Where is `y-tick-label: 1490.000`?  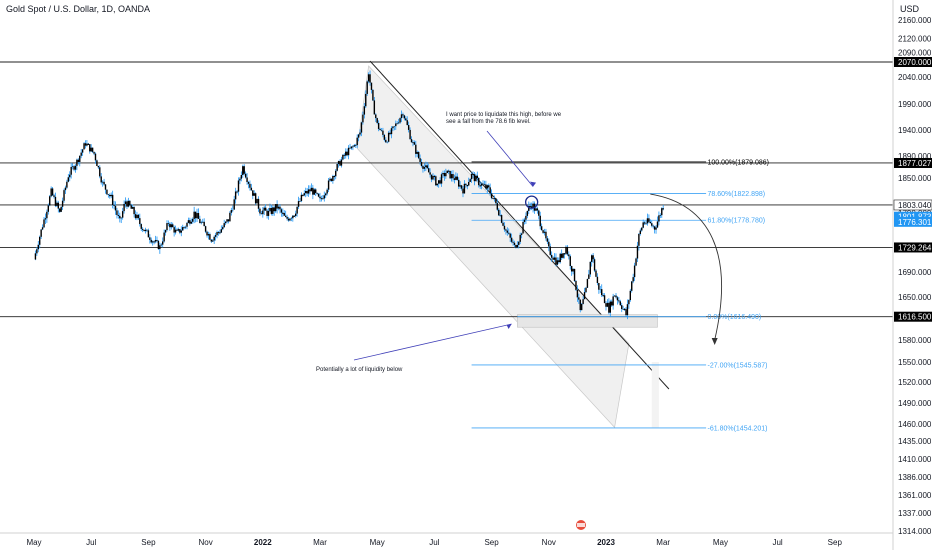
y-tick-label: 1490.000 is located at coordinates (915, 403).